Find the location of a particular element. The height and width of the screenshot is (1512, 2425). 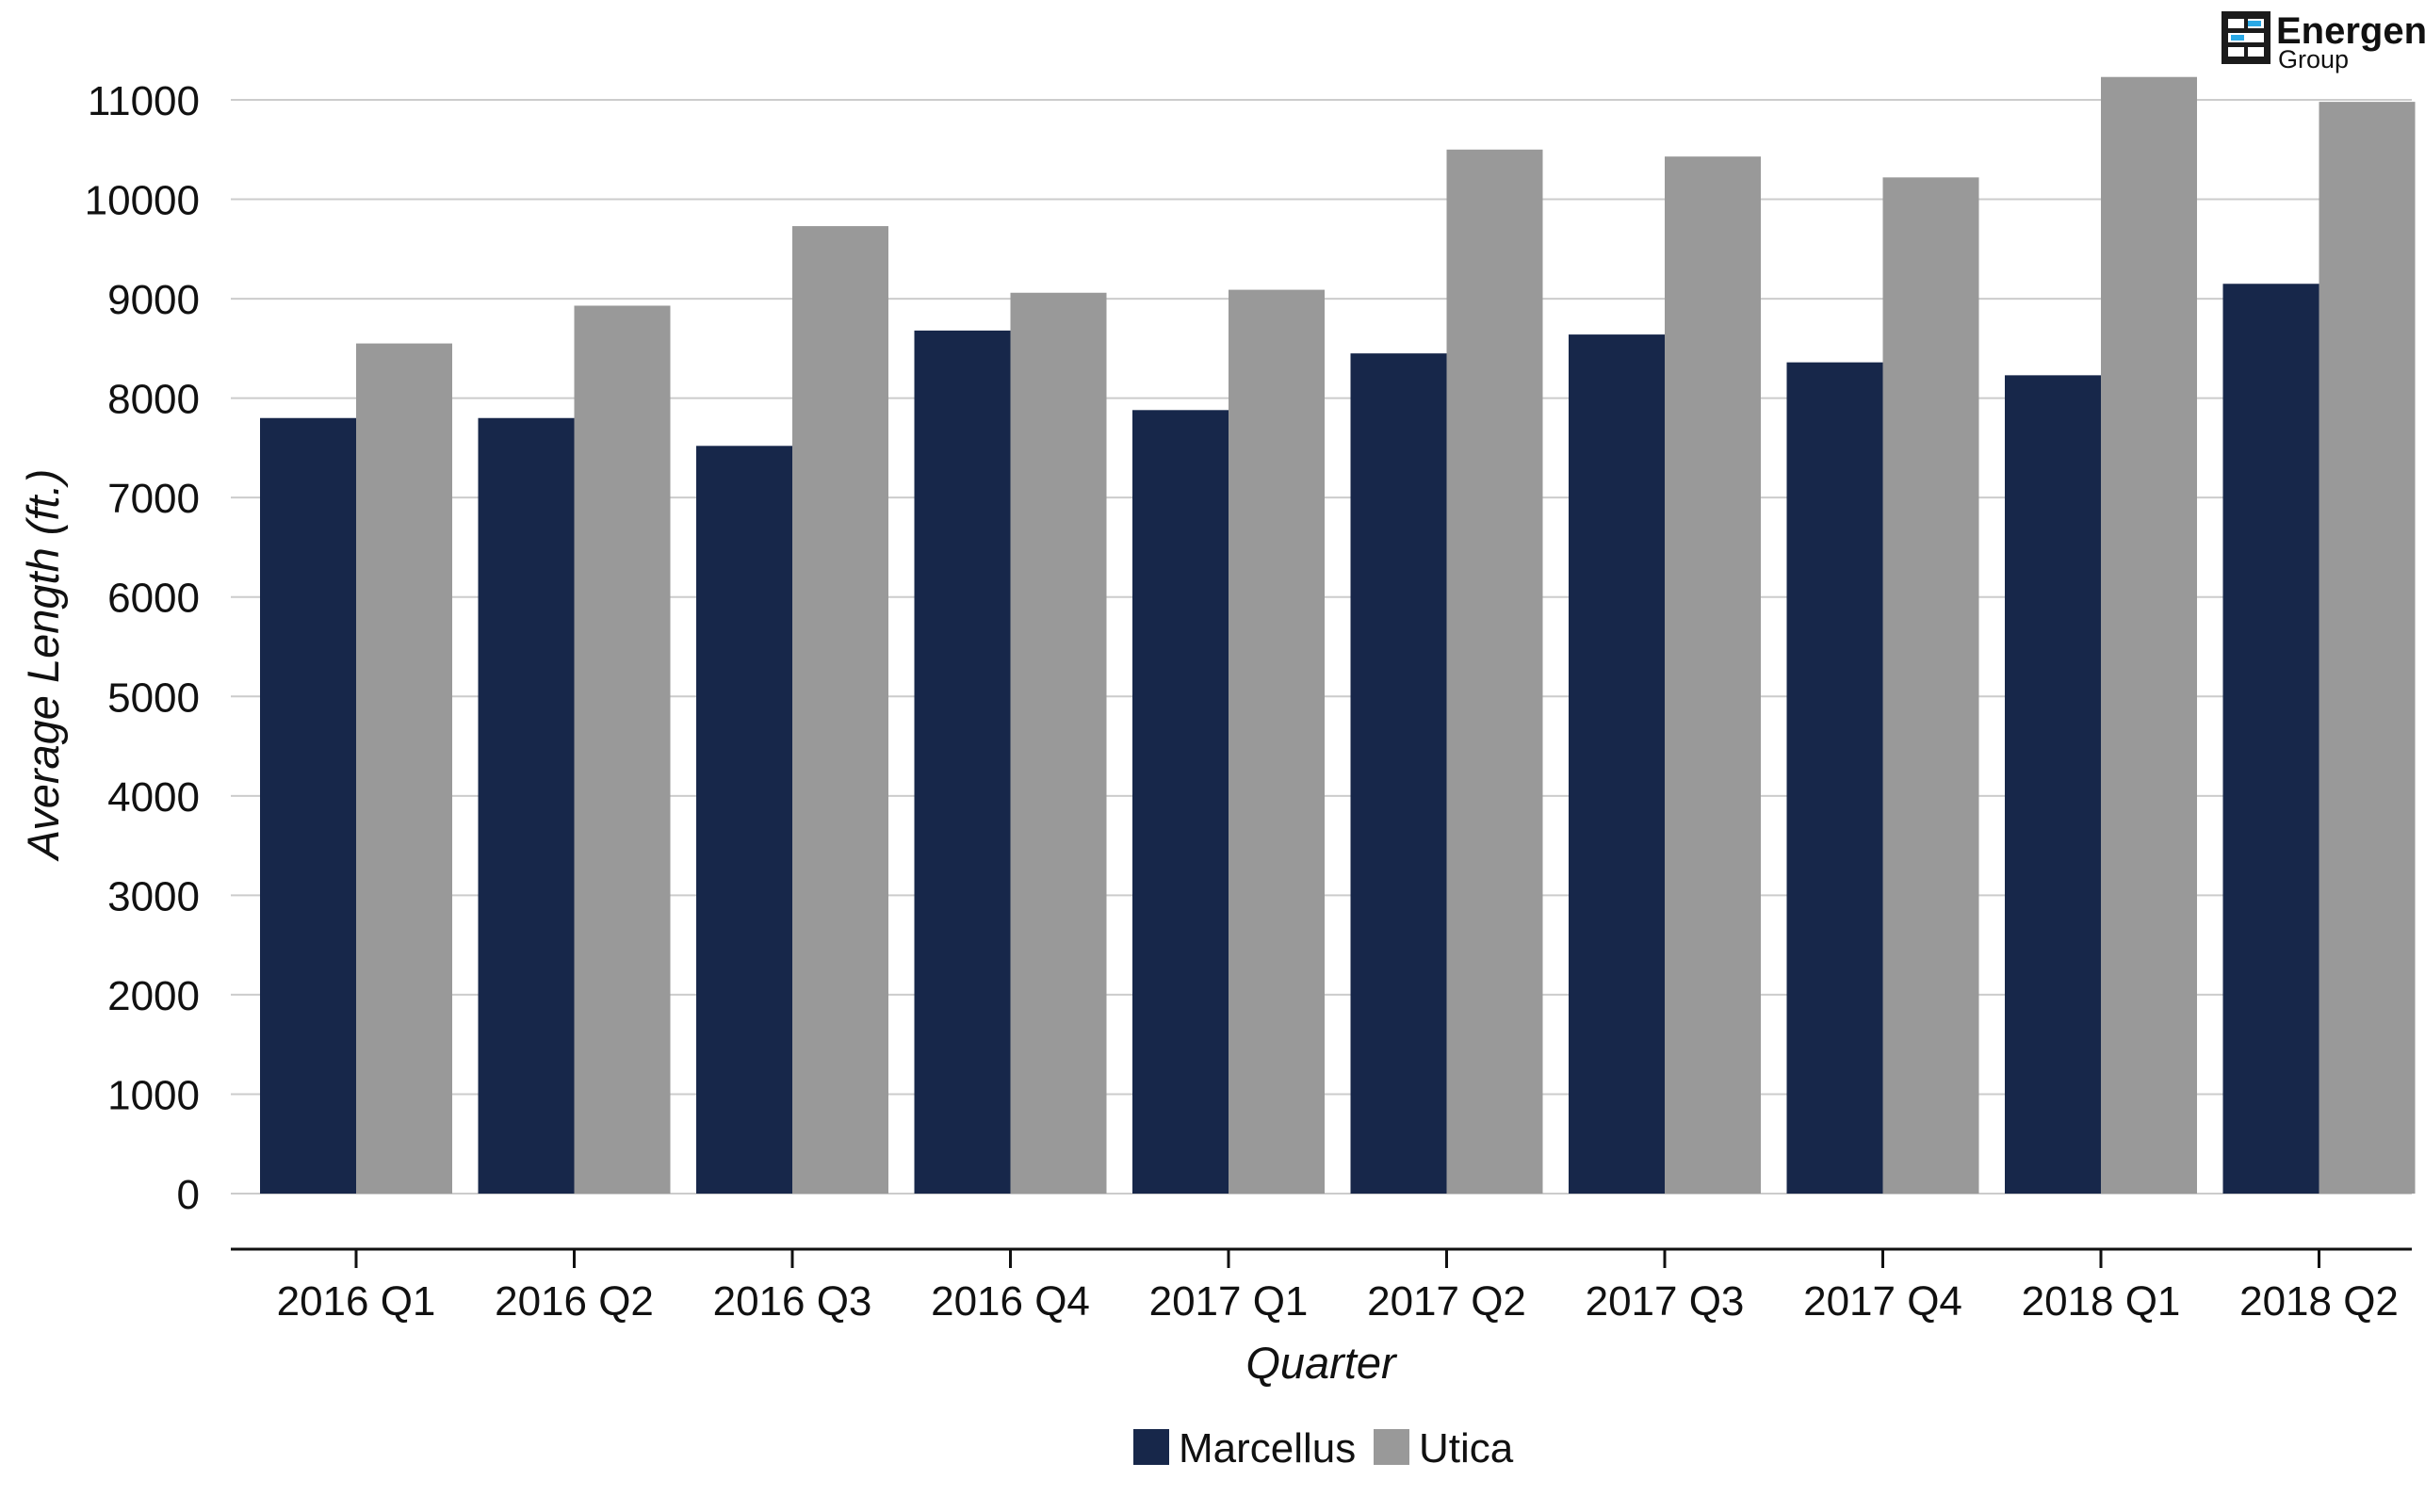

bar-marcellus-2018-q2: Marcellus 2018 Q2: 9150 is located at coordinates (2270, 739).